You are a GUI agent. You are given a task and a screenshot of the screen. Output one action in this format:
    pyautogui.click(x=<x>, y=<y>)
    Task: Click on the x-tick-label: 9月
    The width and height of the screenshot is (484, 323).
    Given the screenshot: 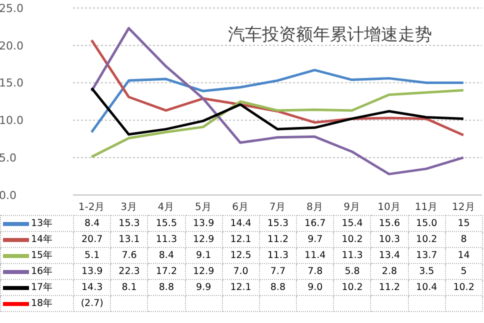 What is the action you would take?
    pyautogui.click(x=352, y=208)
    